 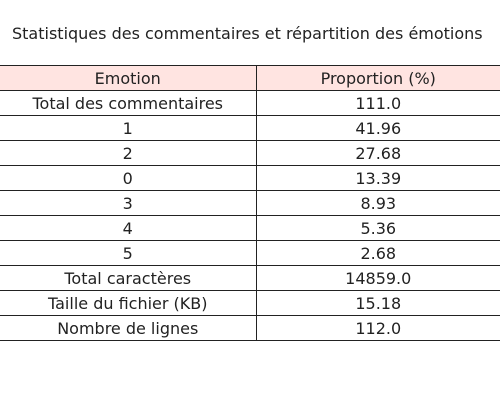 I want to click on table-row: Nombre de lignes 112.0, so click(x=250, y=328).